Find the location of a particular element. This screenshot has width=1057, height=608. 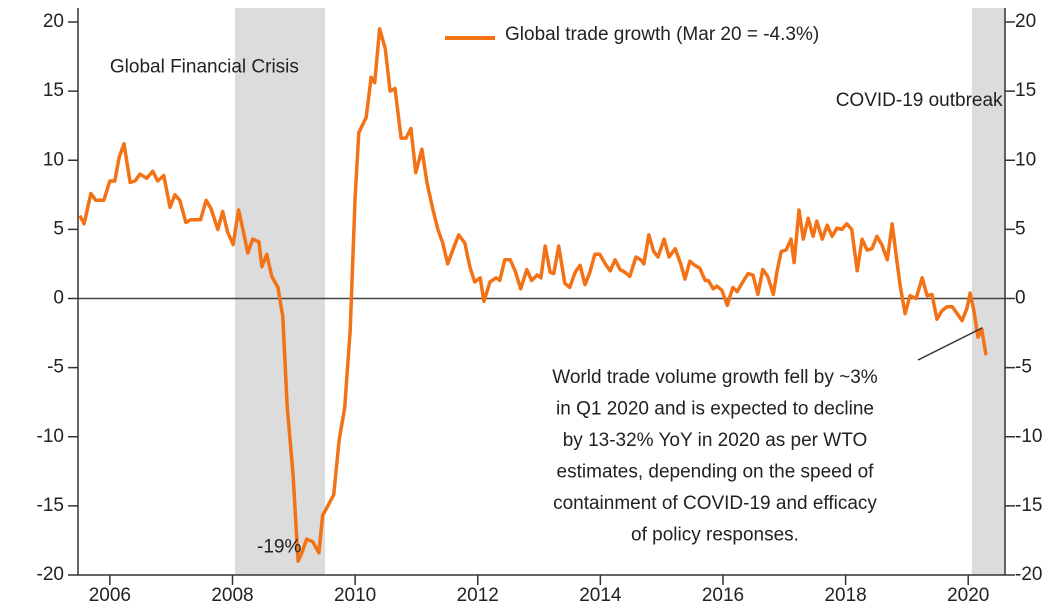

y-tick-label: 5 is located at coordinates (58, 228).